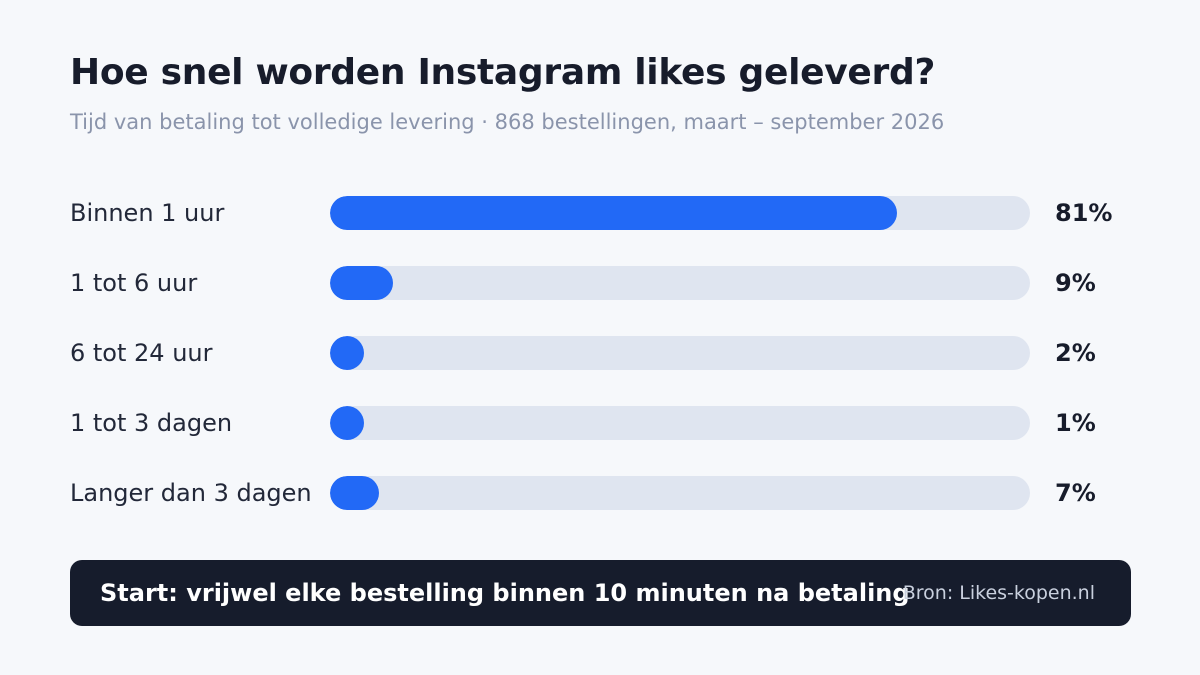 This screenshot has width=1200, height=675. I want to click on bar-row: Langer dan 3 dagen 7%, so click(600, 493).